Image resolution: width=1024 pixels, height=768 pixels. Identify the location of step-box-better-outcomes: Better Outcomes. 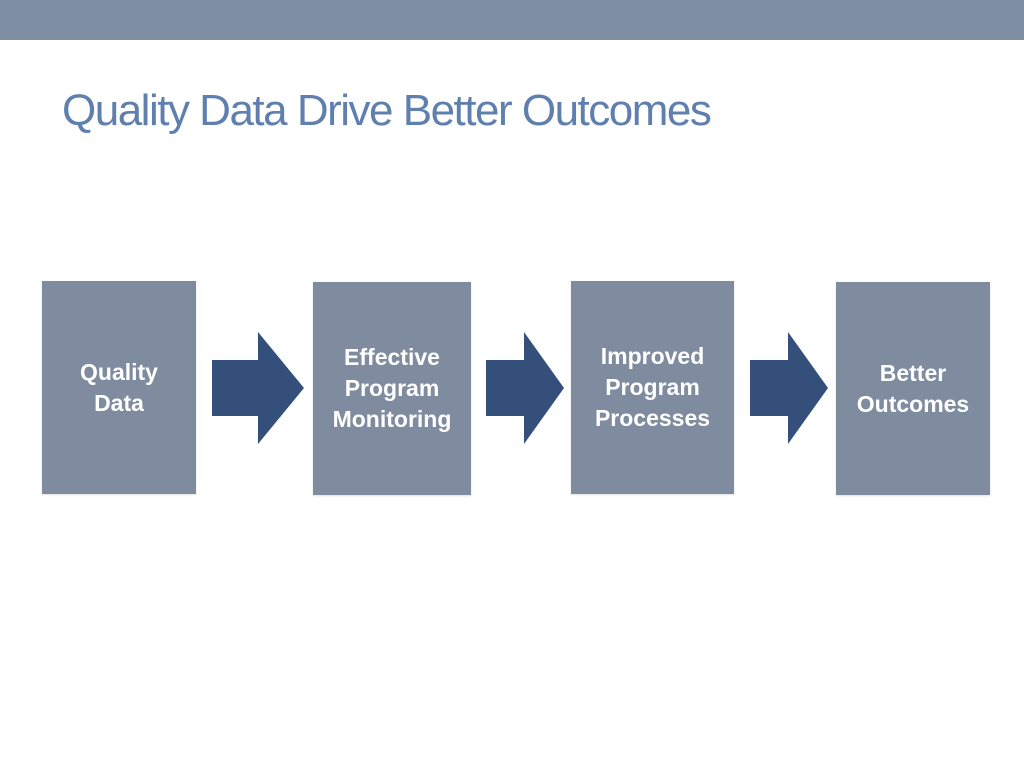
(913, 388).